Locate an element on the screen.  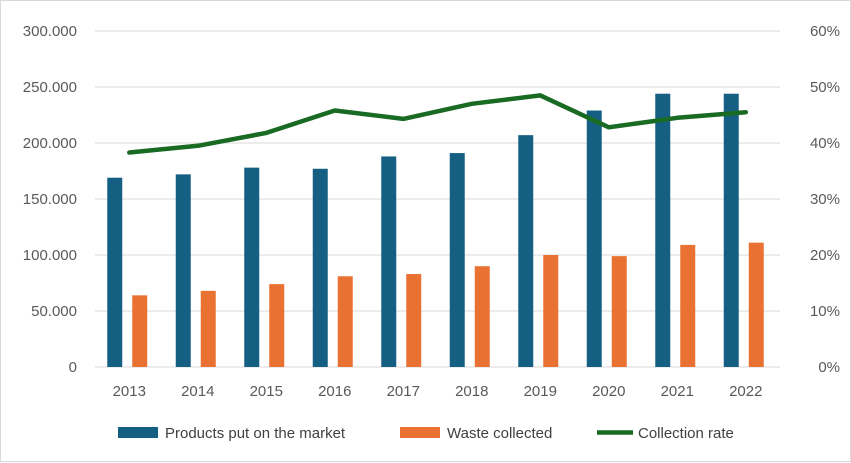
x-tick-label: 2019 is located at coordinates (540, 391).